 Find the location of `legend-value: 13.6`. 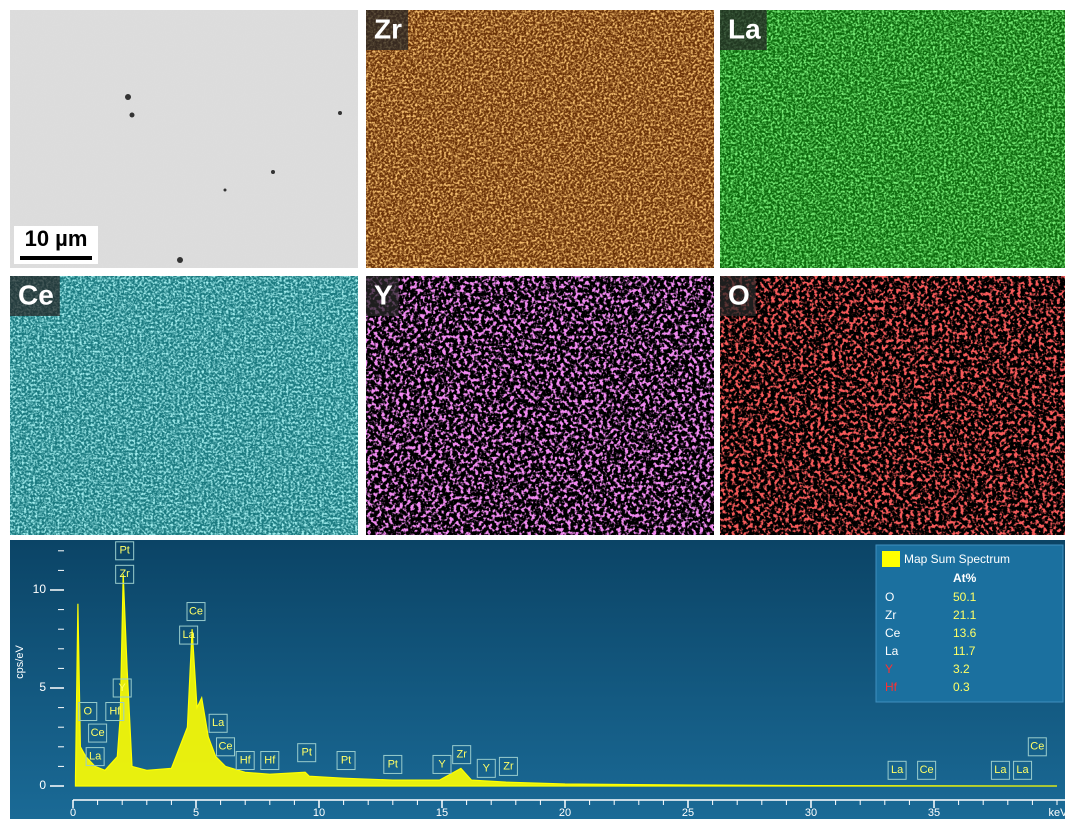

legend-value: 13.6 is located at coordinates (965, 633).